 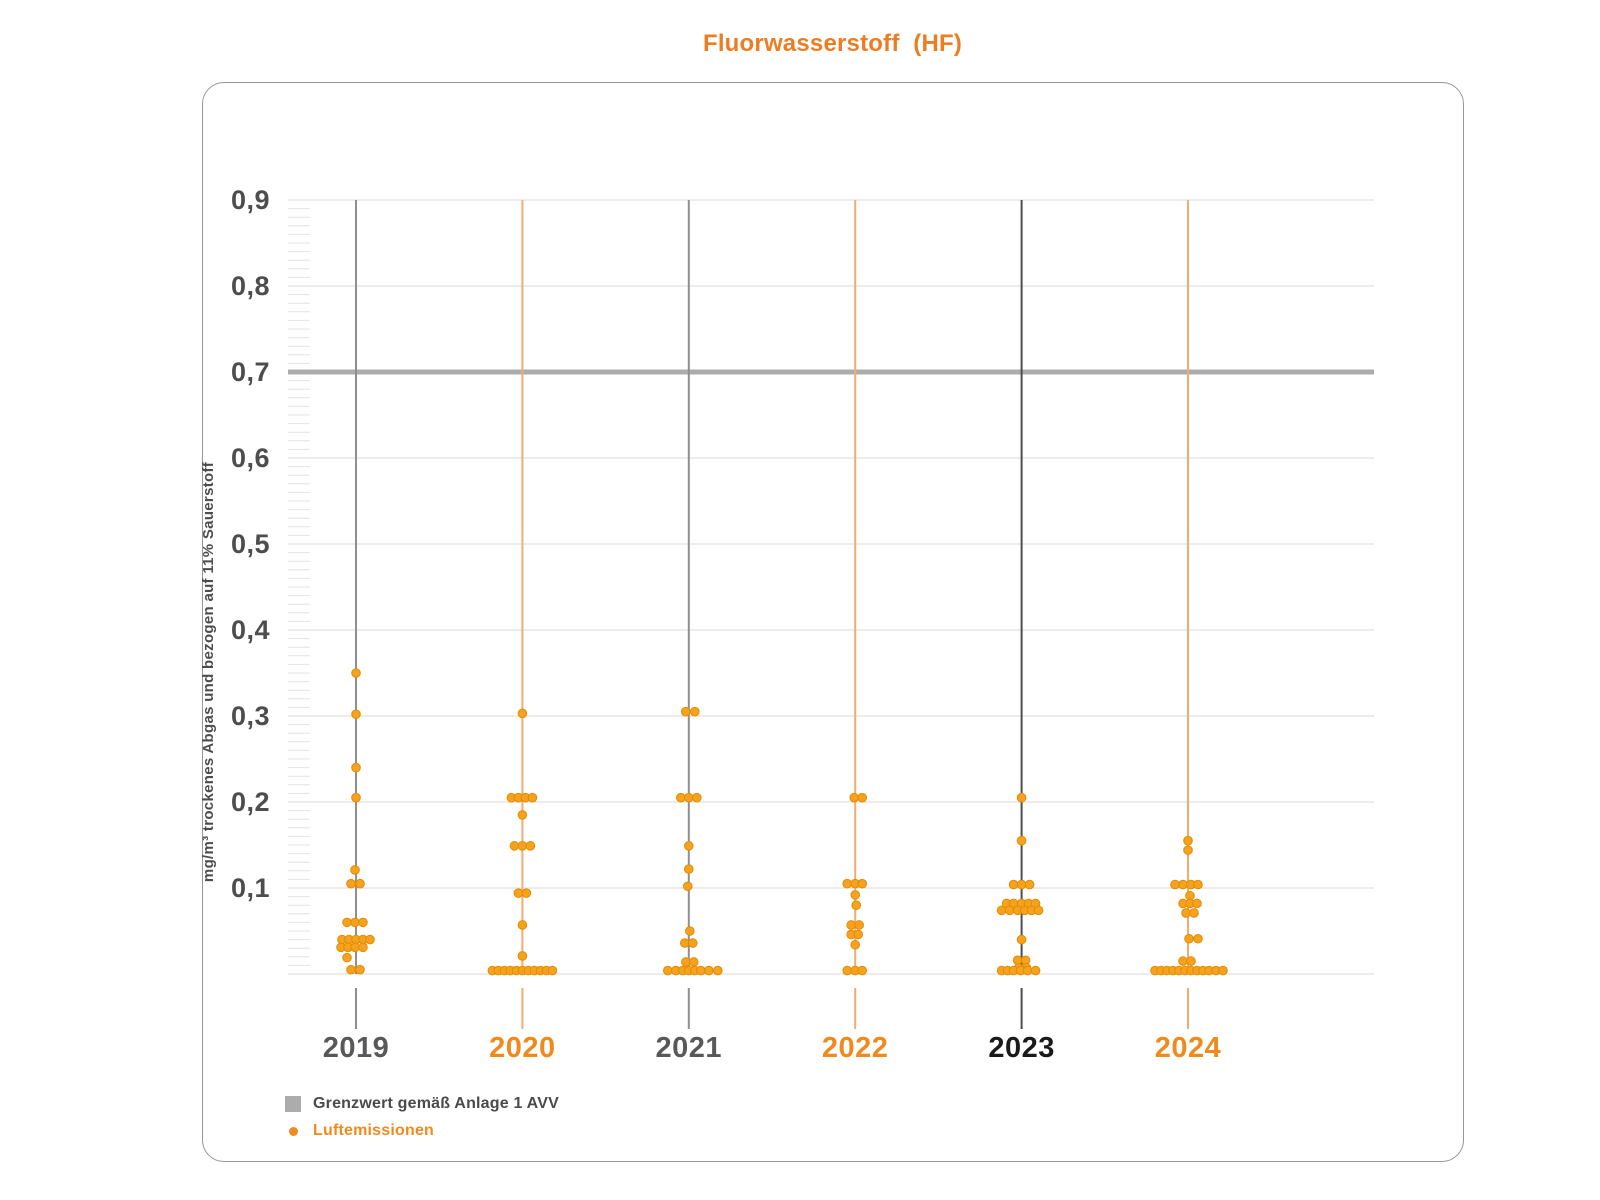 What do you see at coordinates (250, 286) in the screenshot?
I see `y-tick-label: 0,8` at bounding box center [250, 286].